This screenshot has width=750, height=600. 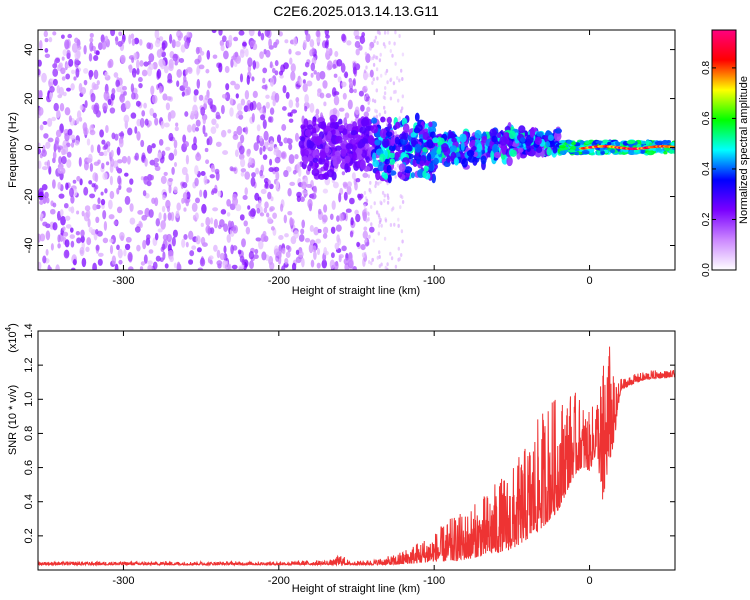 I want to click on y-tick-label: -20, so click(x=29, y=197).